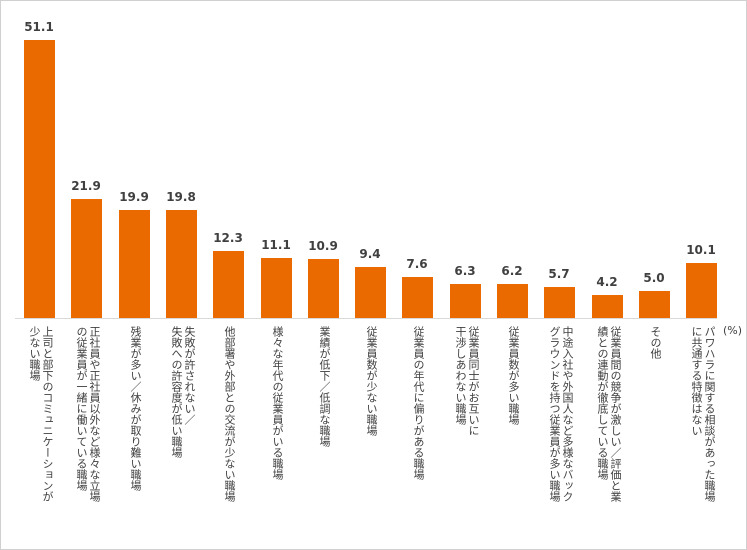 This screenshot has width=747, height=550. I want to click on category-label: パワハラに関する相談があった職場 に共通する特徴はない, so click(703, 414).